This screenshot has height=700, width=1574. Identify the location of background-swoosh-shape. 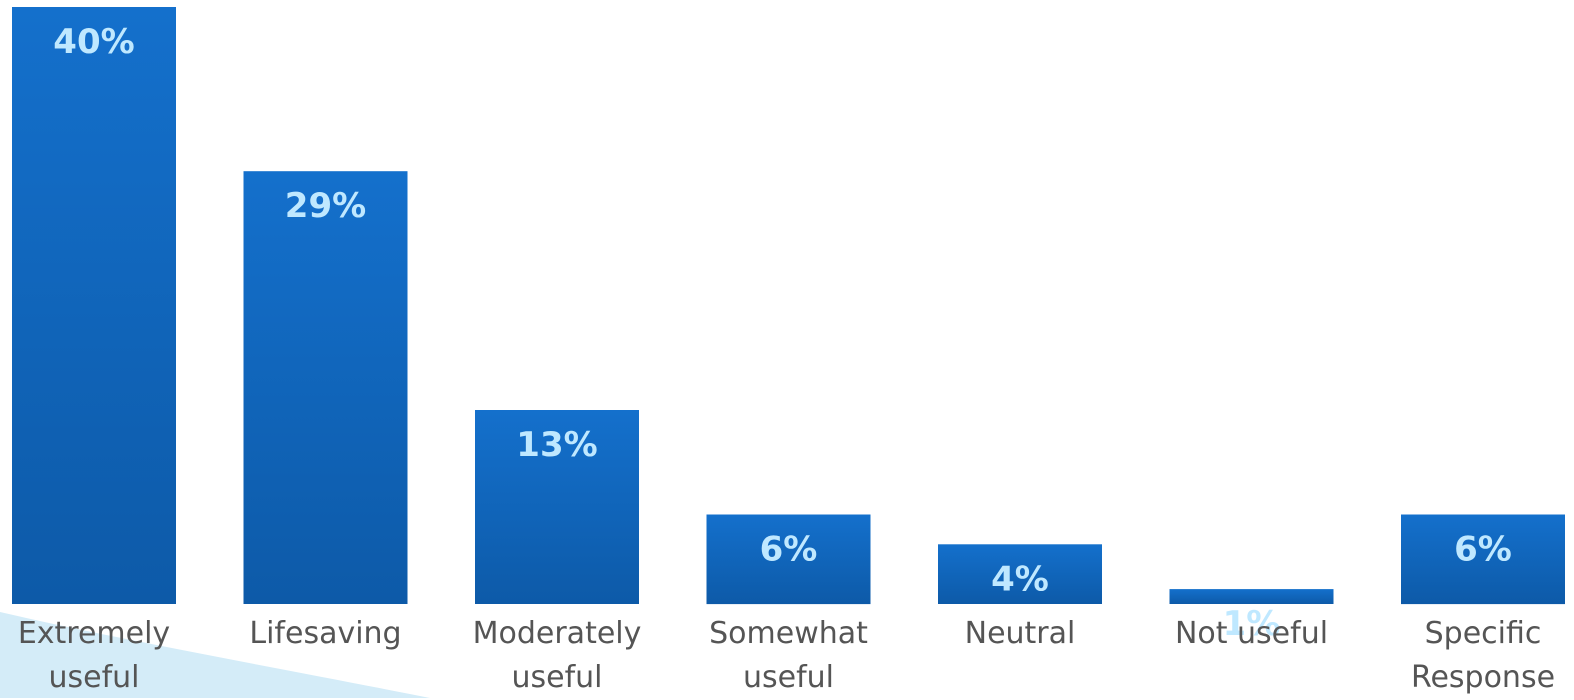
(215, 655).